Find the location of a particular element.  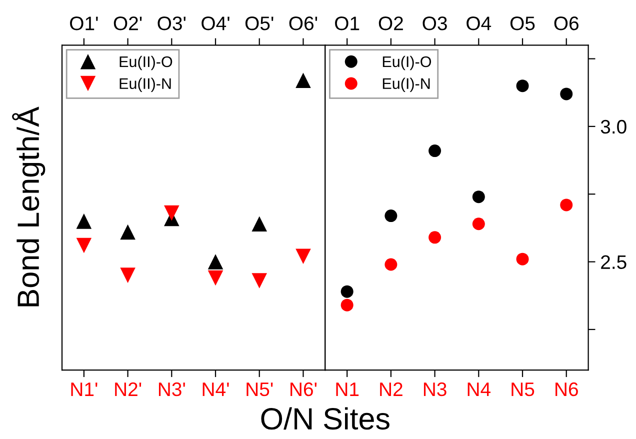

y-axis-title: Bond Length/Å is located at coordinates (29, 206).